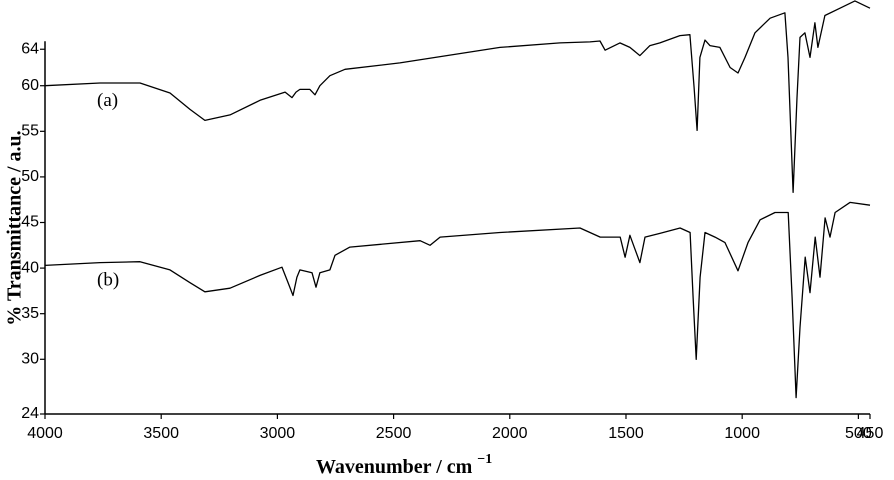  Describe the element at coordinates (108, 280) in the screenshot. I see `series-label: (b)` at that location.